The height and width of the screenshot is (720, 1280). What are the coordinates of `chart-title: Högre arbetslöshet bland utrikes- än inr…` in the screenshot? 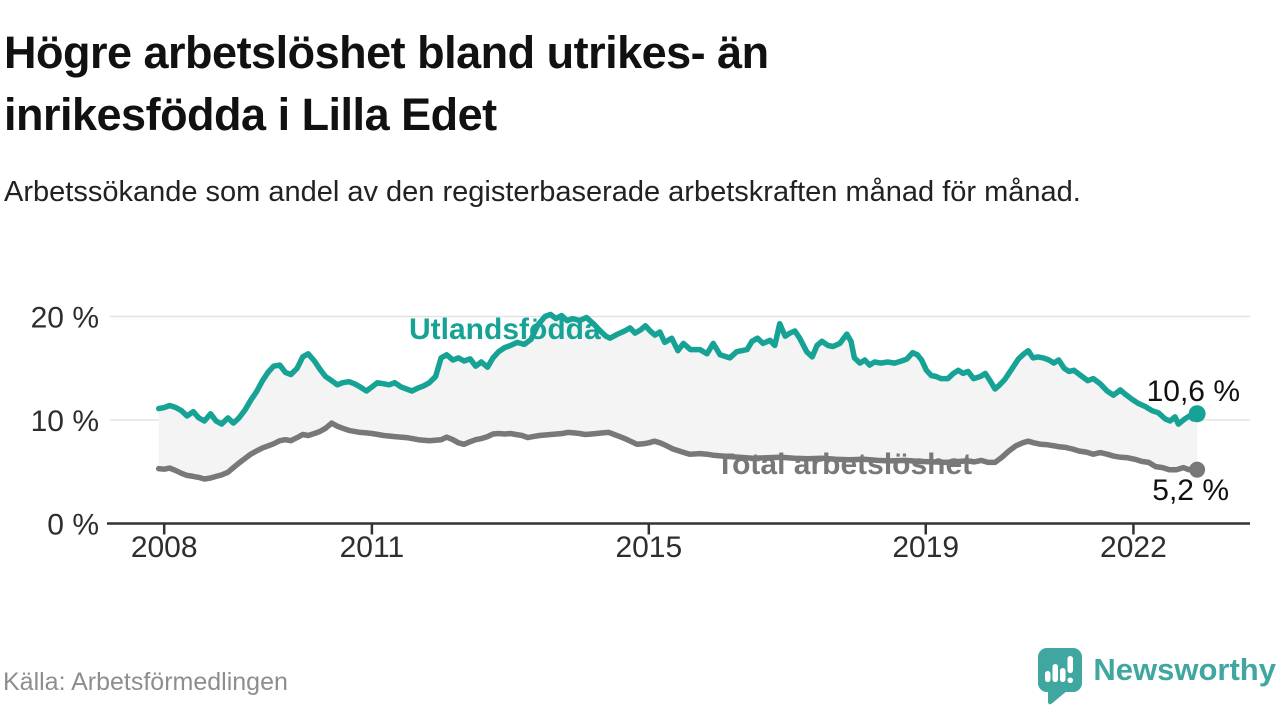 It's located at (386, 83).